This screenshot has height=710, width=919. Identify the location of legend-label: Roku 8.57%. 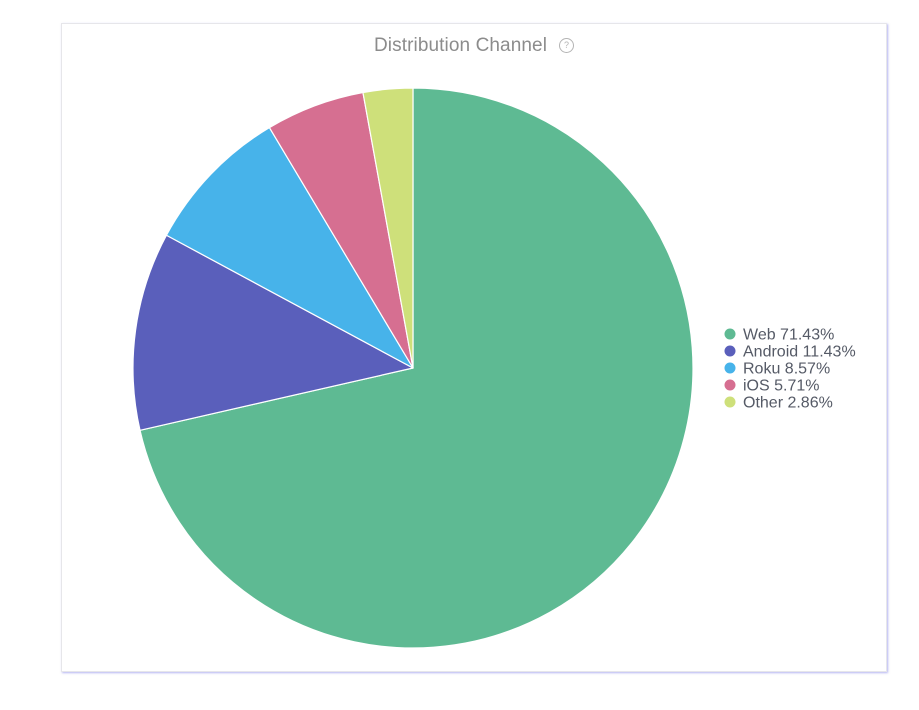
(786, 369).